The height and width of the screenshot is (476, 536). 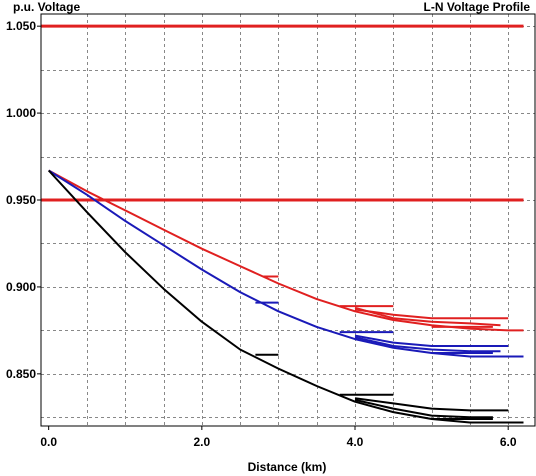 I want to click on y-tick-label: 0.900, so click(x=21, y=287).